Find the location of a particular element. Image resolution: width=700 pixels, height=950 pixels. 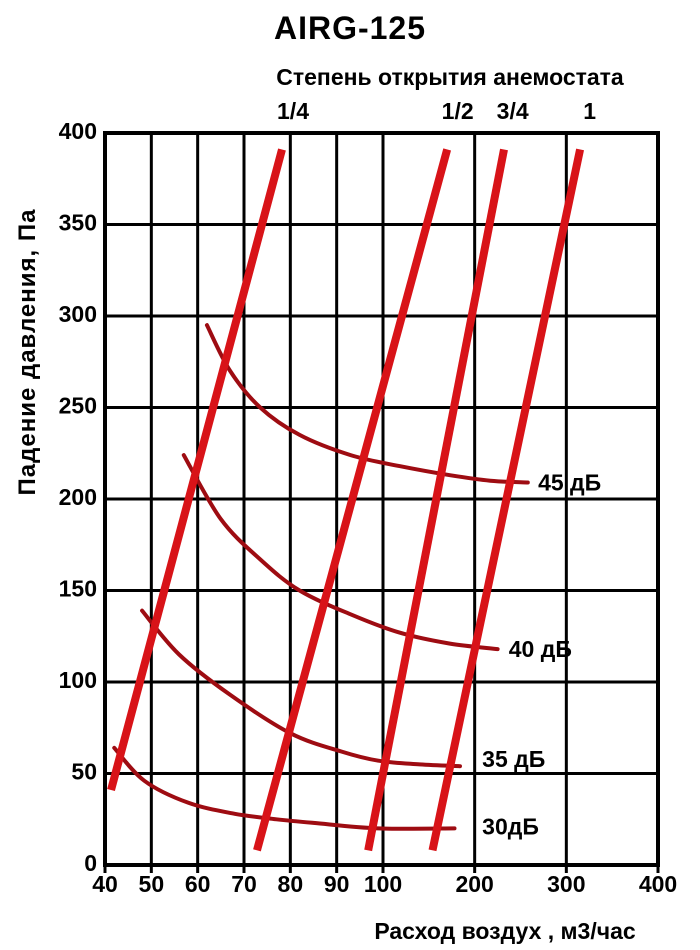

noise-curve-label-45-дБ: 45 дБ is located at coordinates (569, 482).